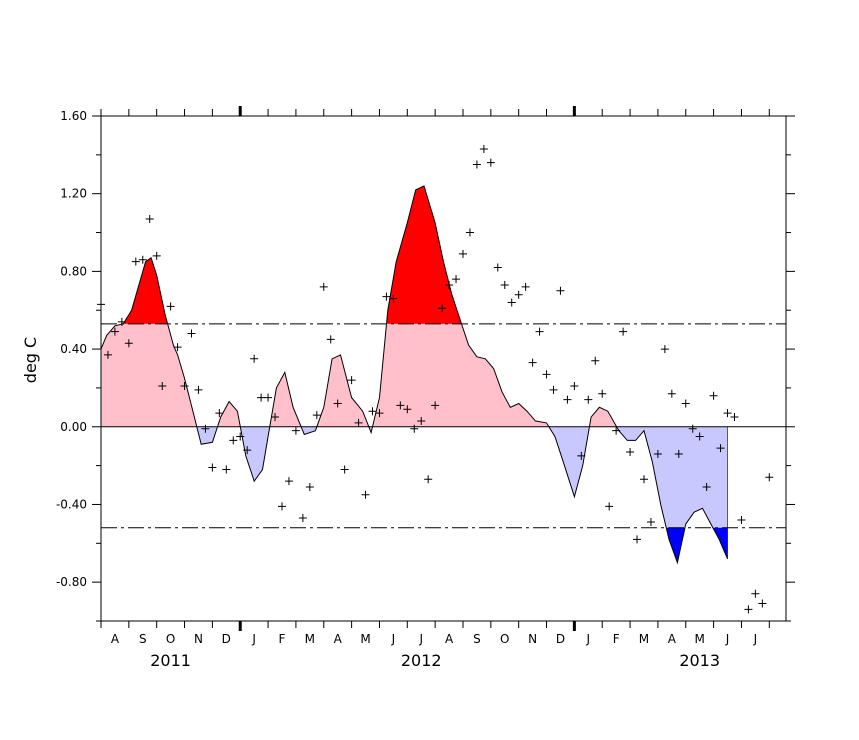 The height and width of the screenshot is (740, 859). What do you see at coordinates (282, 639) in the screenshot?
I see `x-month-label: F` at bounding box center [282, 639].